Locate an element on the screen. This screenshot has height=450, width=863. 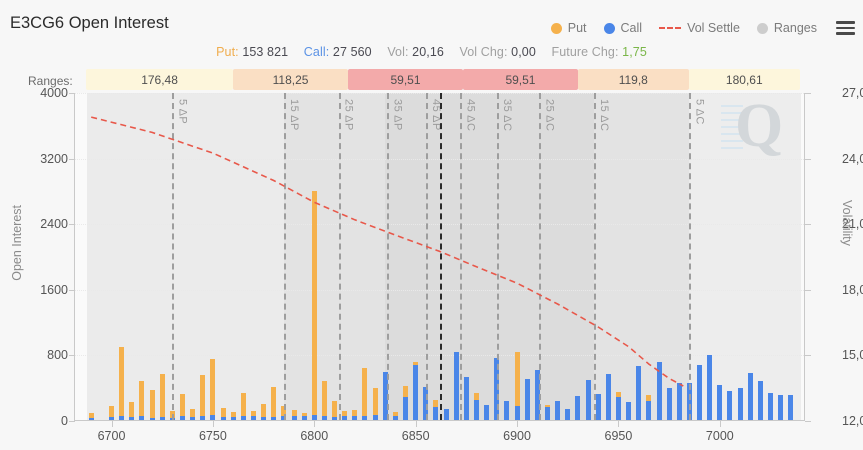
range-cell: 118,25 is located at coordinates (291, 79).